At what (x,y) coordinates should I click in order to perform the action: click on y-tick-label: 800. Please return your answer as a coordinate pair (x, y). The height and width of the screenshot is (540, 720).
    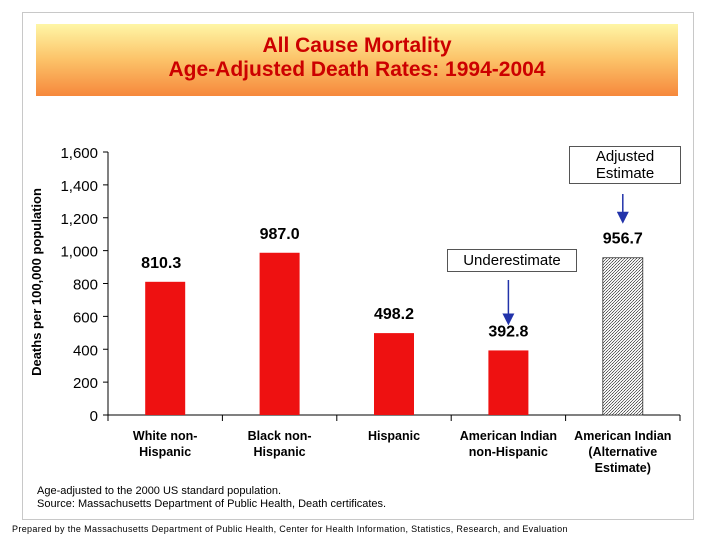
    Looking at the image, I should click on (85, 285).